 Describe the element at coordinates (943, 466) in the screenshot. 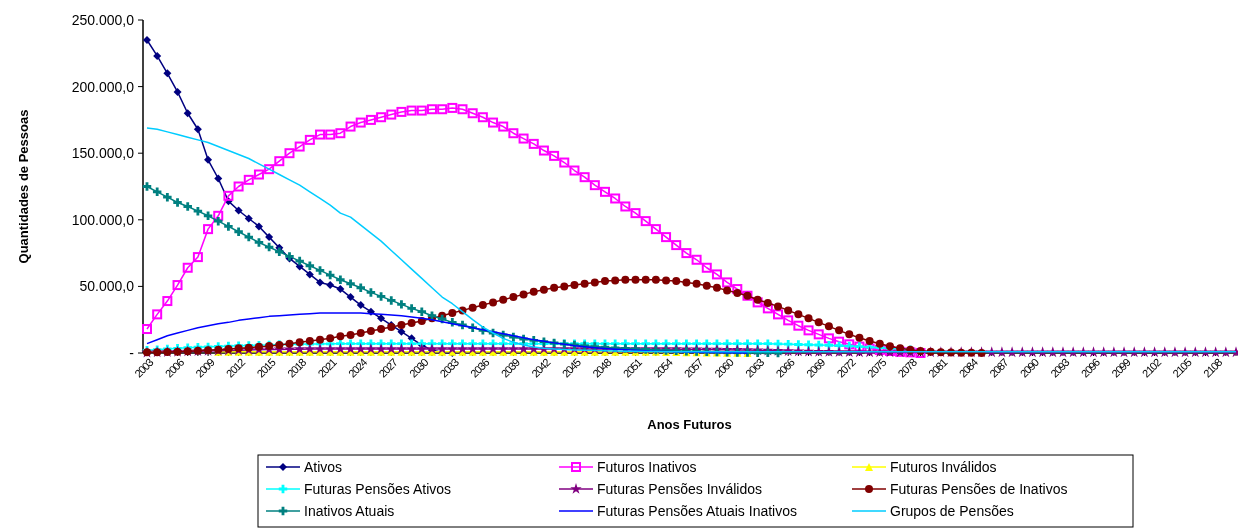

I see `legend-label: Futuros Inválidos` at that location.